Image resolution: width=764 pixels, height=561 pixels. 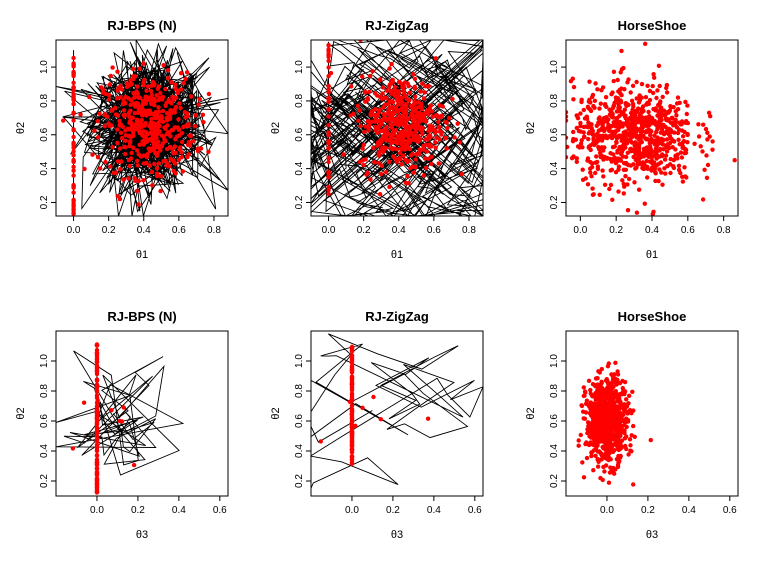 I want to click on y-tick-label: 0.2, so click(x=44, y=481).